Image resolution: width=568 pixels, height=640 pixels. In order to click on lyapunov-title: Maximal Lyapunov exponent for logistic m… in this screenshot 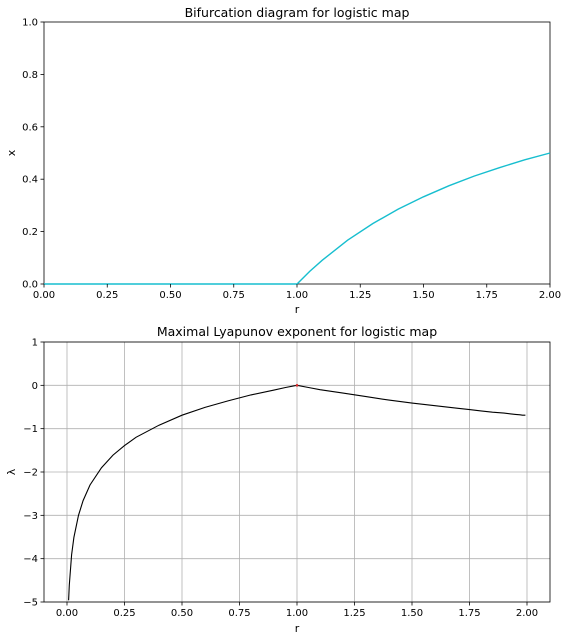, I will do `click(297, 331)`.